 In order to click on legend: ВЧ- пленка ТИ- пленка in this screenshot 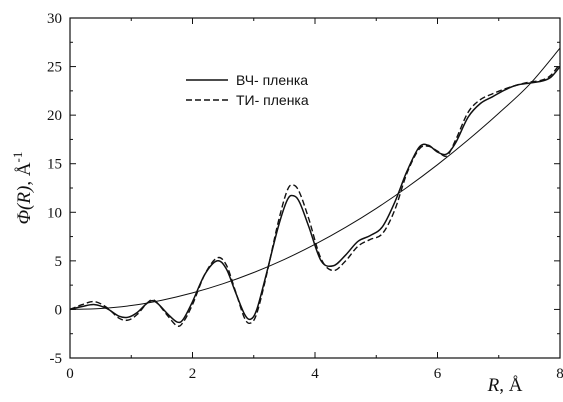, I will do `click(247, 90)`.